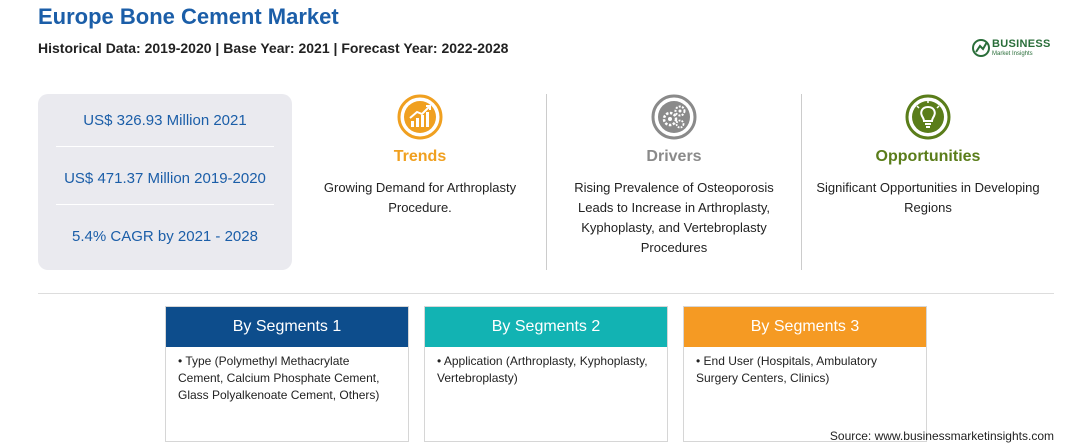 This screenshot has height=447, width=1092. What do you see at coordinates (674, 156) in the screenshot?
I see `drivers-heading: Drivers` at bounding box center [674, 156].